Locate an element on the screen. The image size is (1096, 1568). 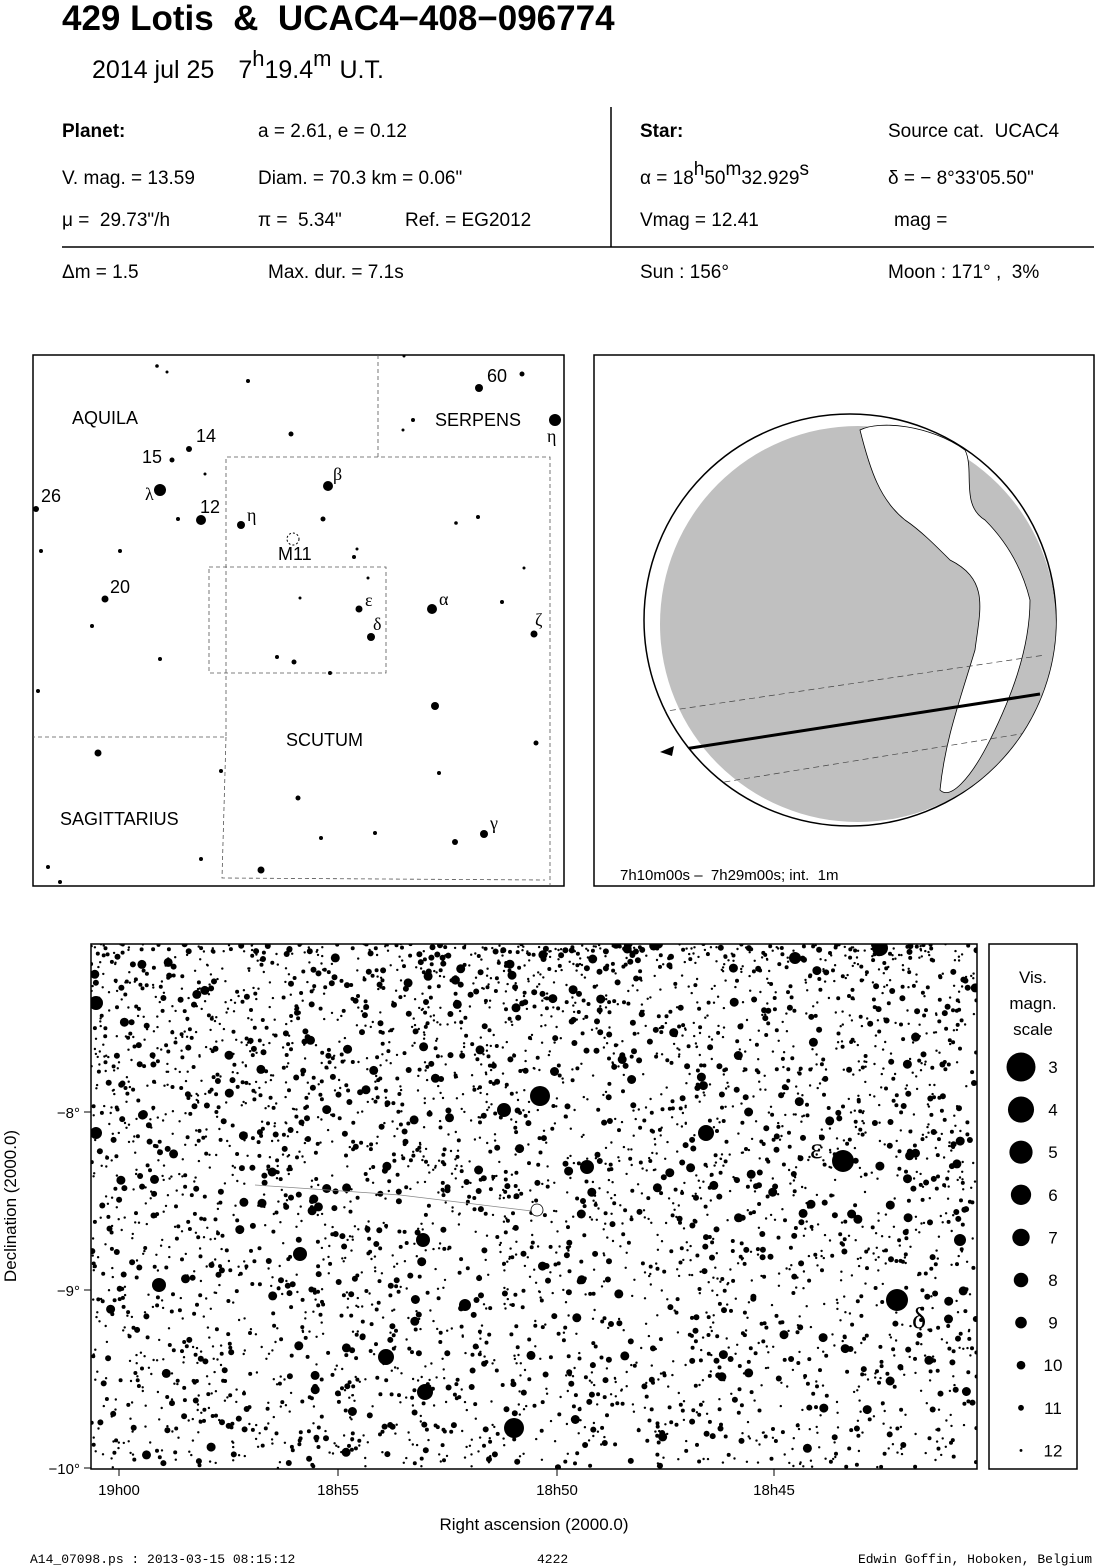
star is located at coordinates (413, 420).